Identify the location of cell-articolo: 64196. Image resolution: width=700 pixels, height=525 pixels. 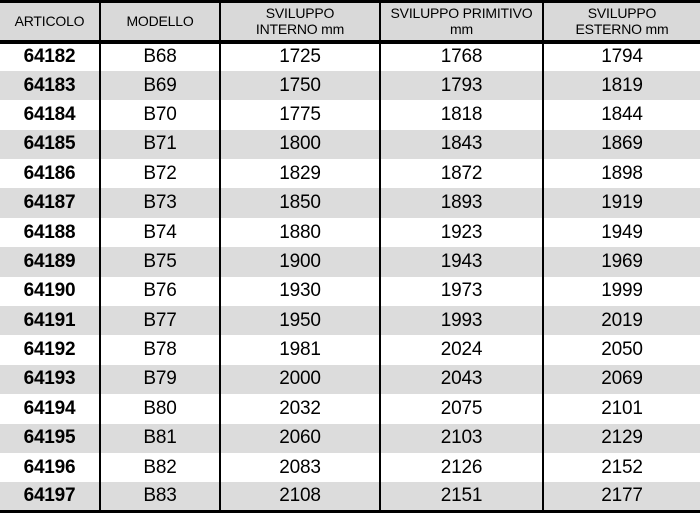
(49, 467).